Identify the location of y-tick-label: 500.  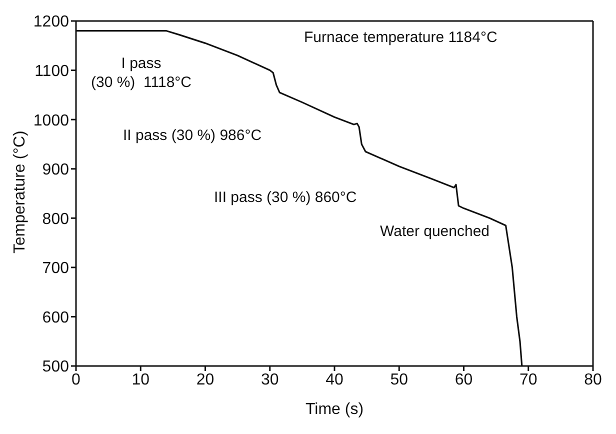
(56, 367).